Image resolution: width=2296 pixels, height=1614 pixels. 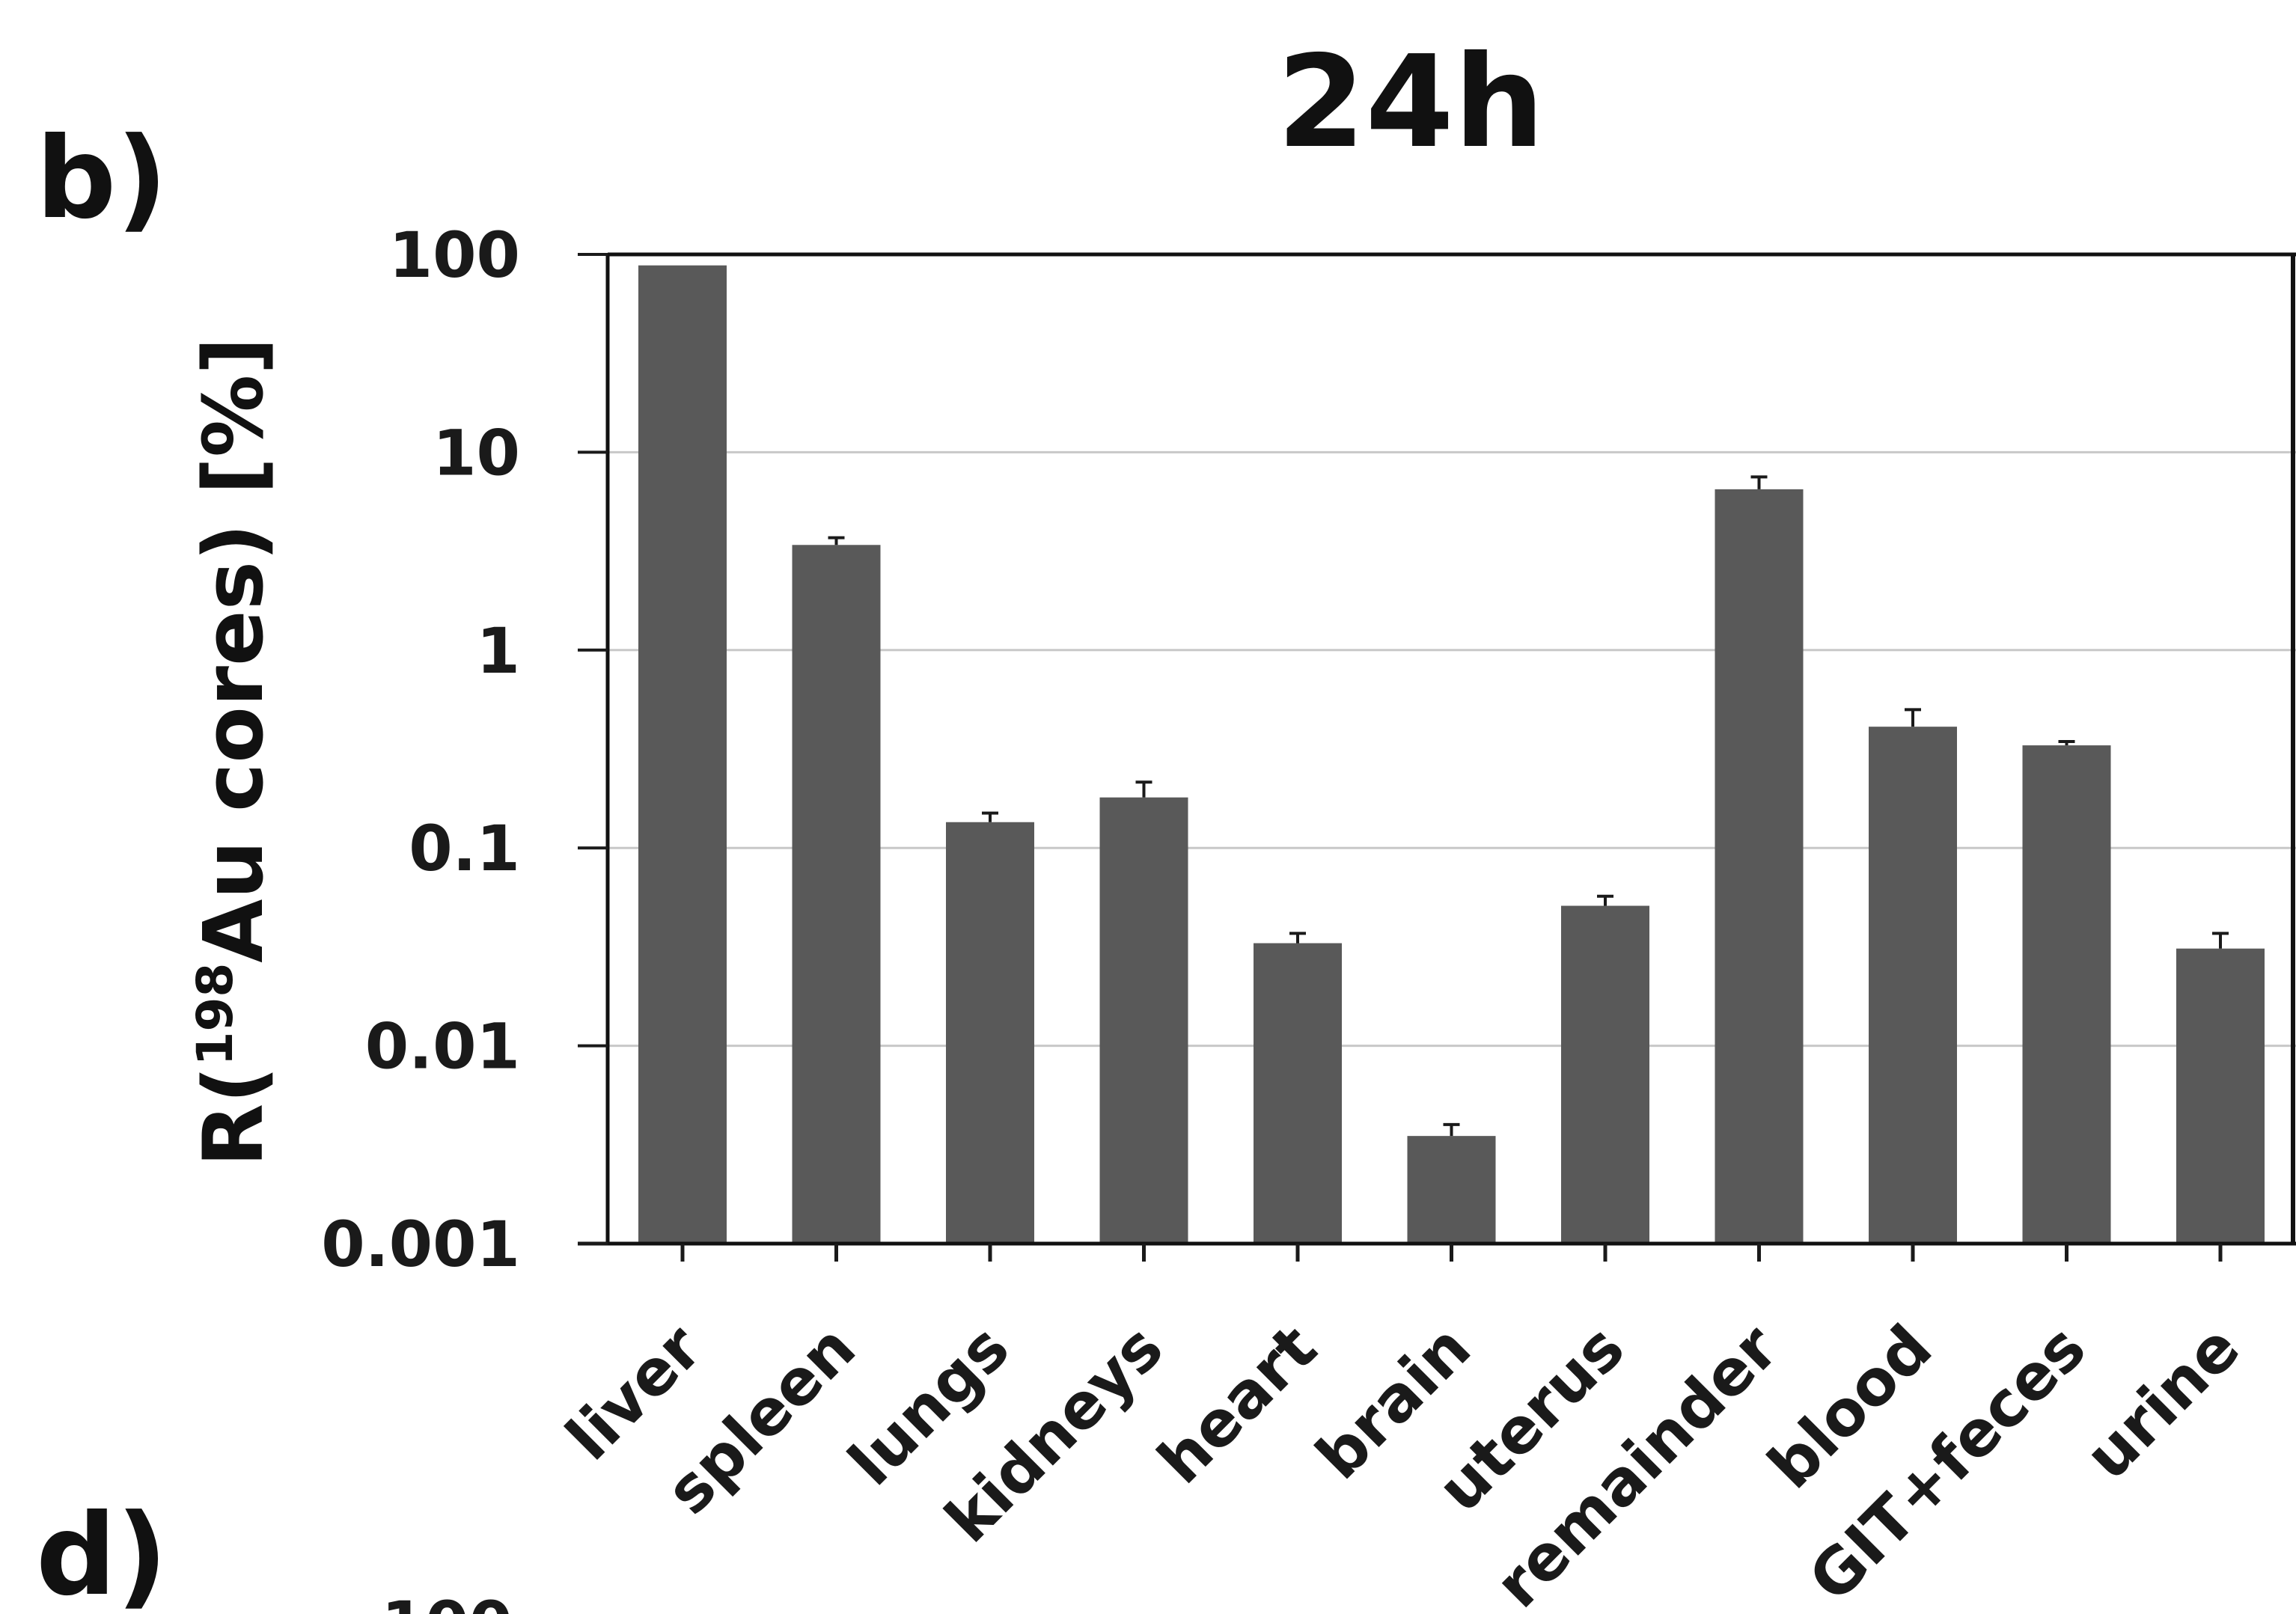 I want to click on partial-next-panel-tick: 100, so click(x=447, y=1601).